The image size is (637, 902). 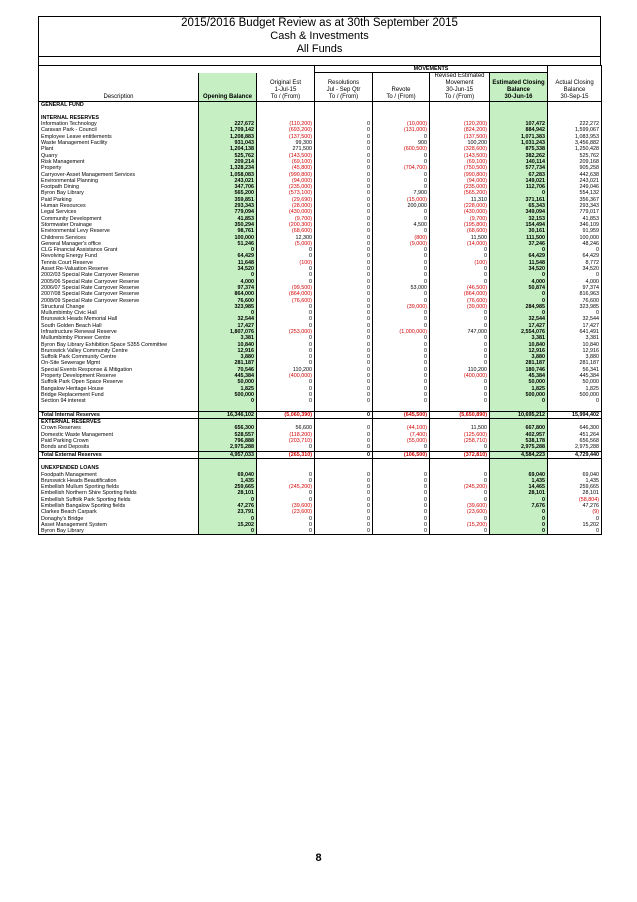 I want to click on cell-opening-balance: 864,000, so click(x=227, y=294).